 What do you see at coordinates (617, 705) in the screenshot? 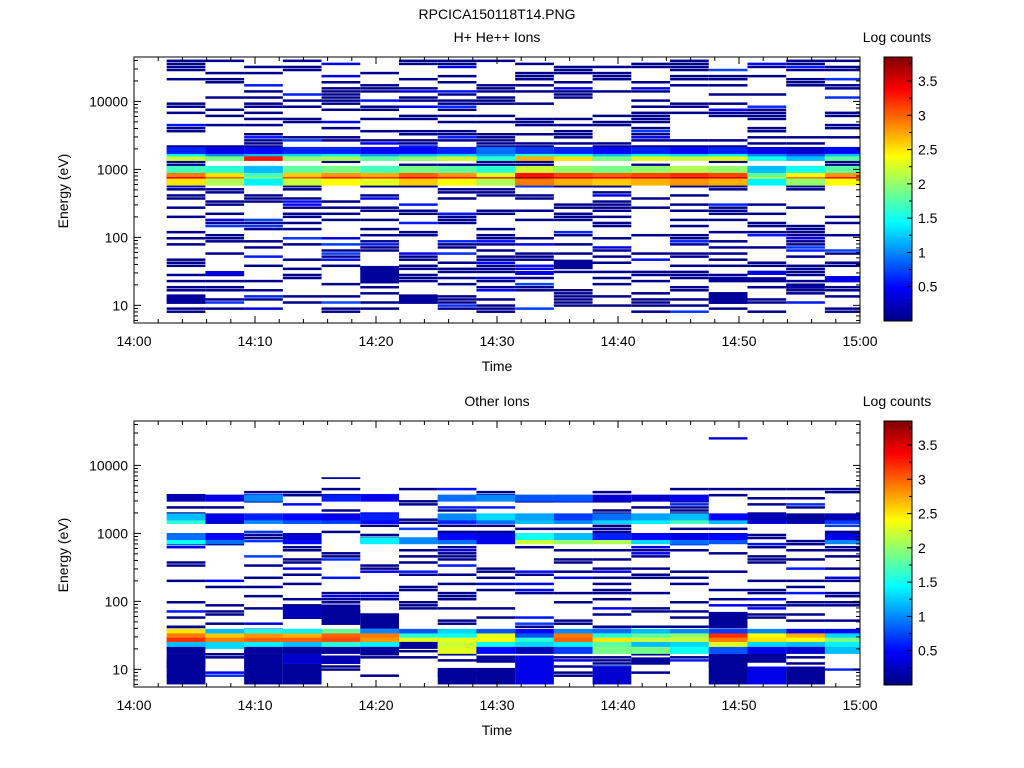
I see `x-tick-label: 14:40` at bounding box center [617, 705].